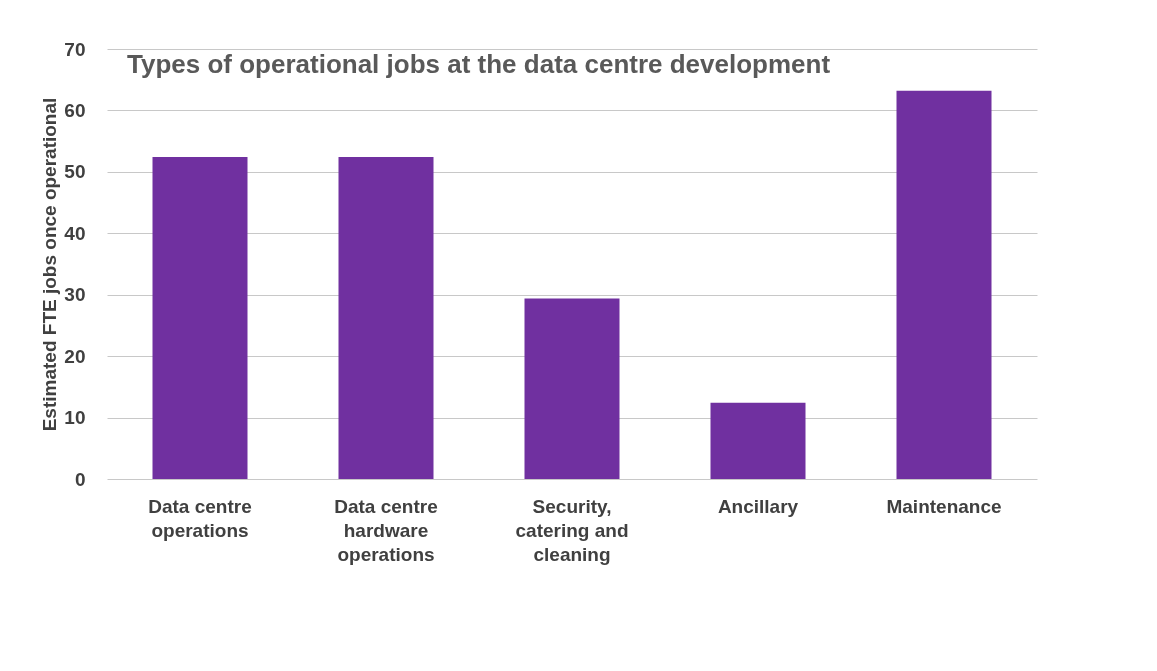  What do you see at coordinates (75, 110) in the screenshot?
I see `y-tick-label: 60` at bounding box center [75, 110].